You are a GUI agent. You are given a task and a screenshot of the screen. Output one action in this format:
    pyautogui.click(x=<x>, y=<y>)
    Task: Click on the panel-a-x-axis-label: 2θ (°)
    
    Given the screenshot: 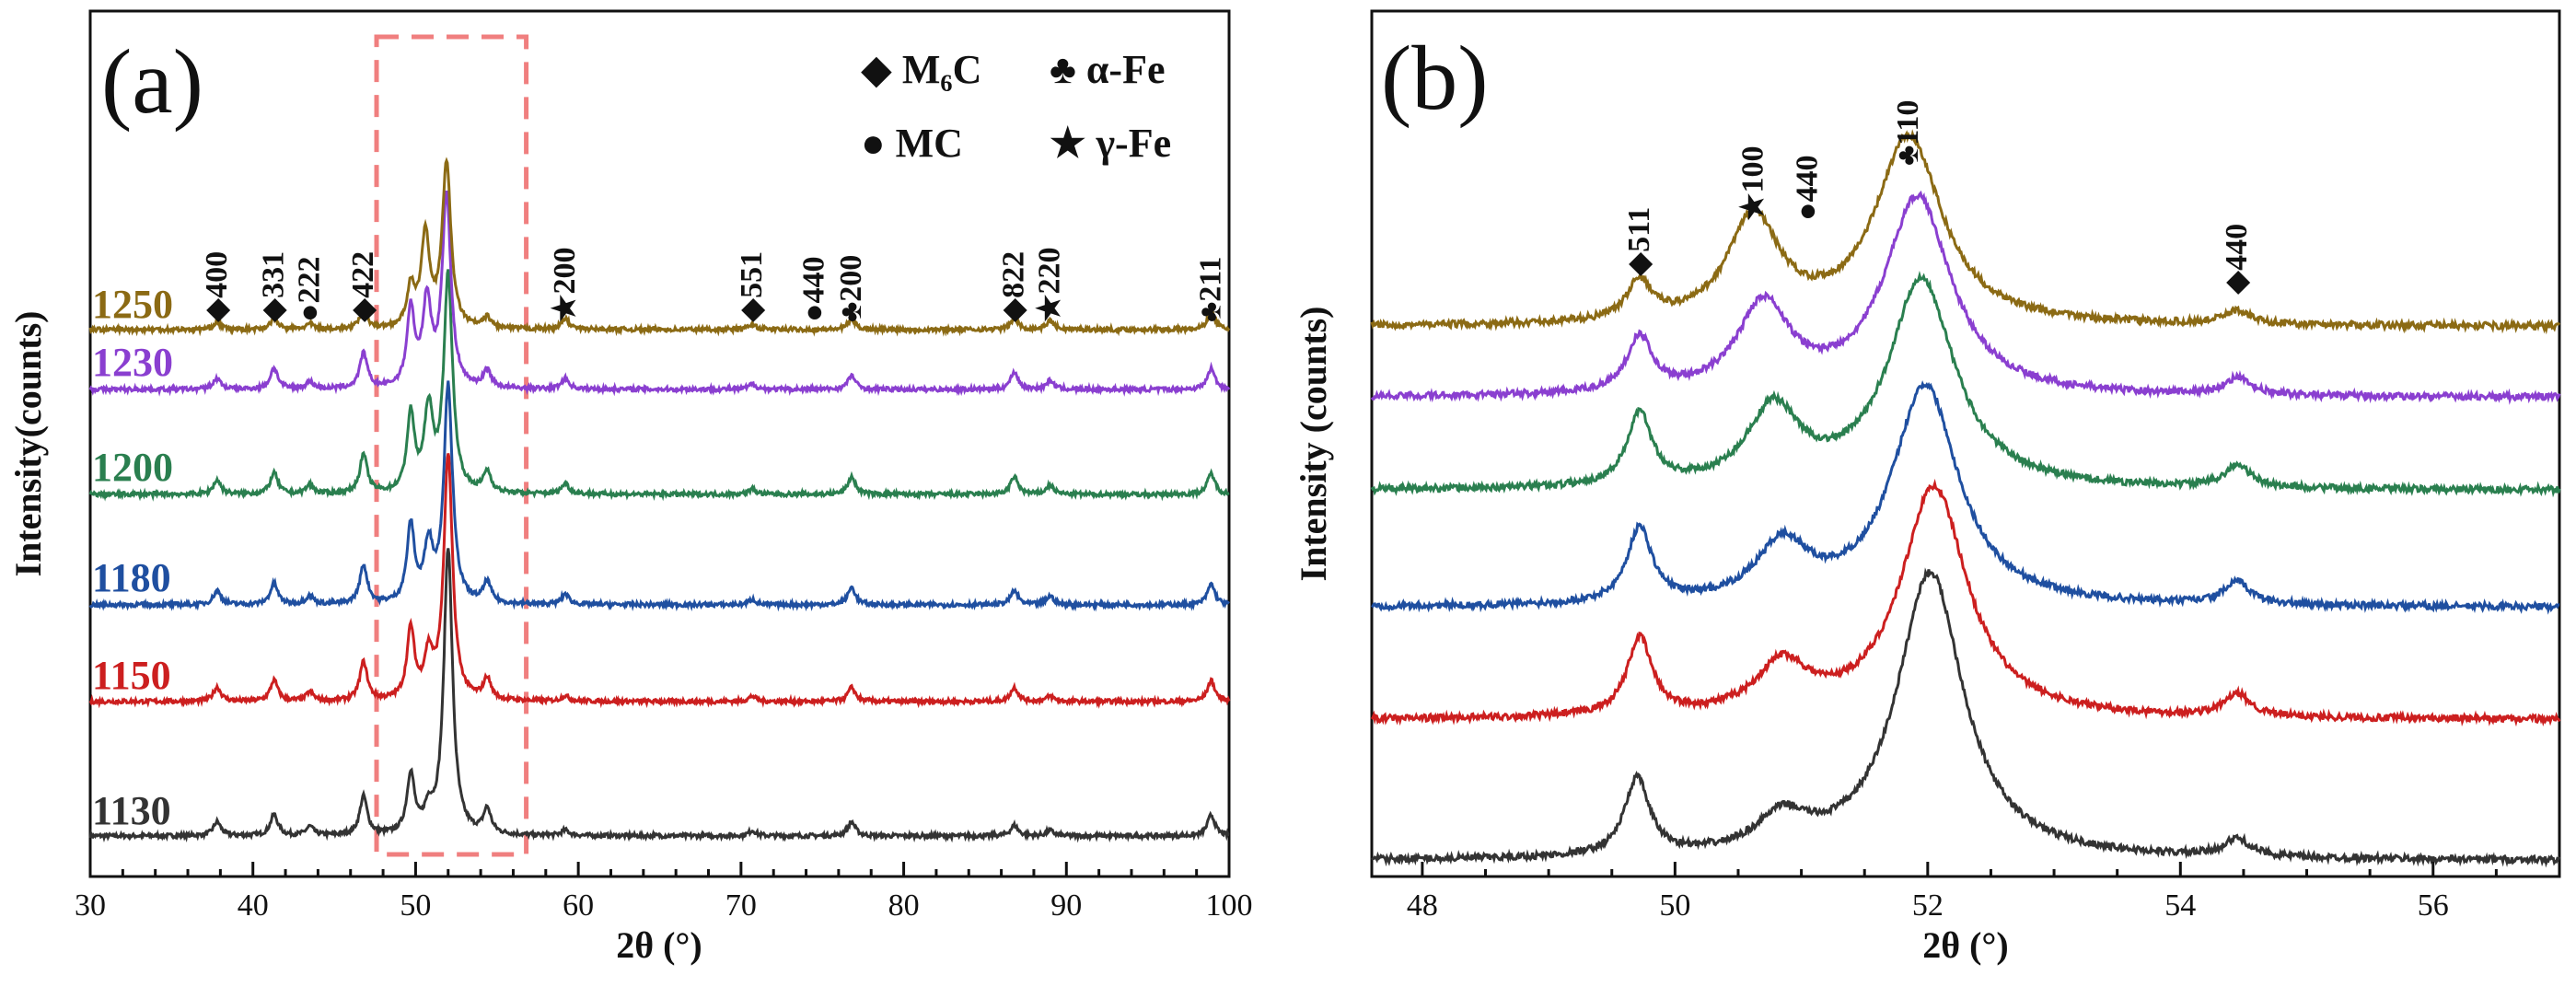 What is the action you would take?
    pyautogui.click(x=659, y=945)
    